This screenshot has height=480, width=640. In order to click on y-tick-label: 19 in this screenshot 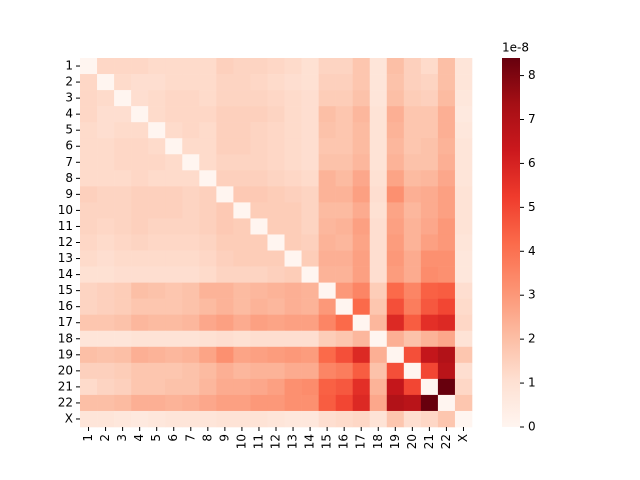, I will do `click(65, 354)`.